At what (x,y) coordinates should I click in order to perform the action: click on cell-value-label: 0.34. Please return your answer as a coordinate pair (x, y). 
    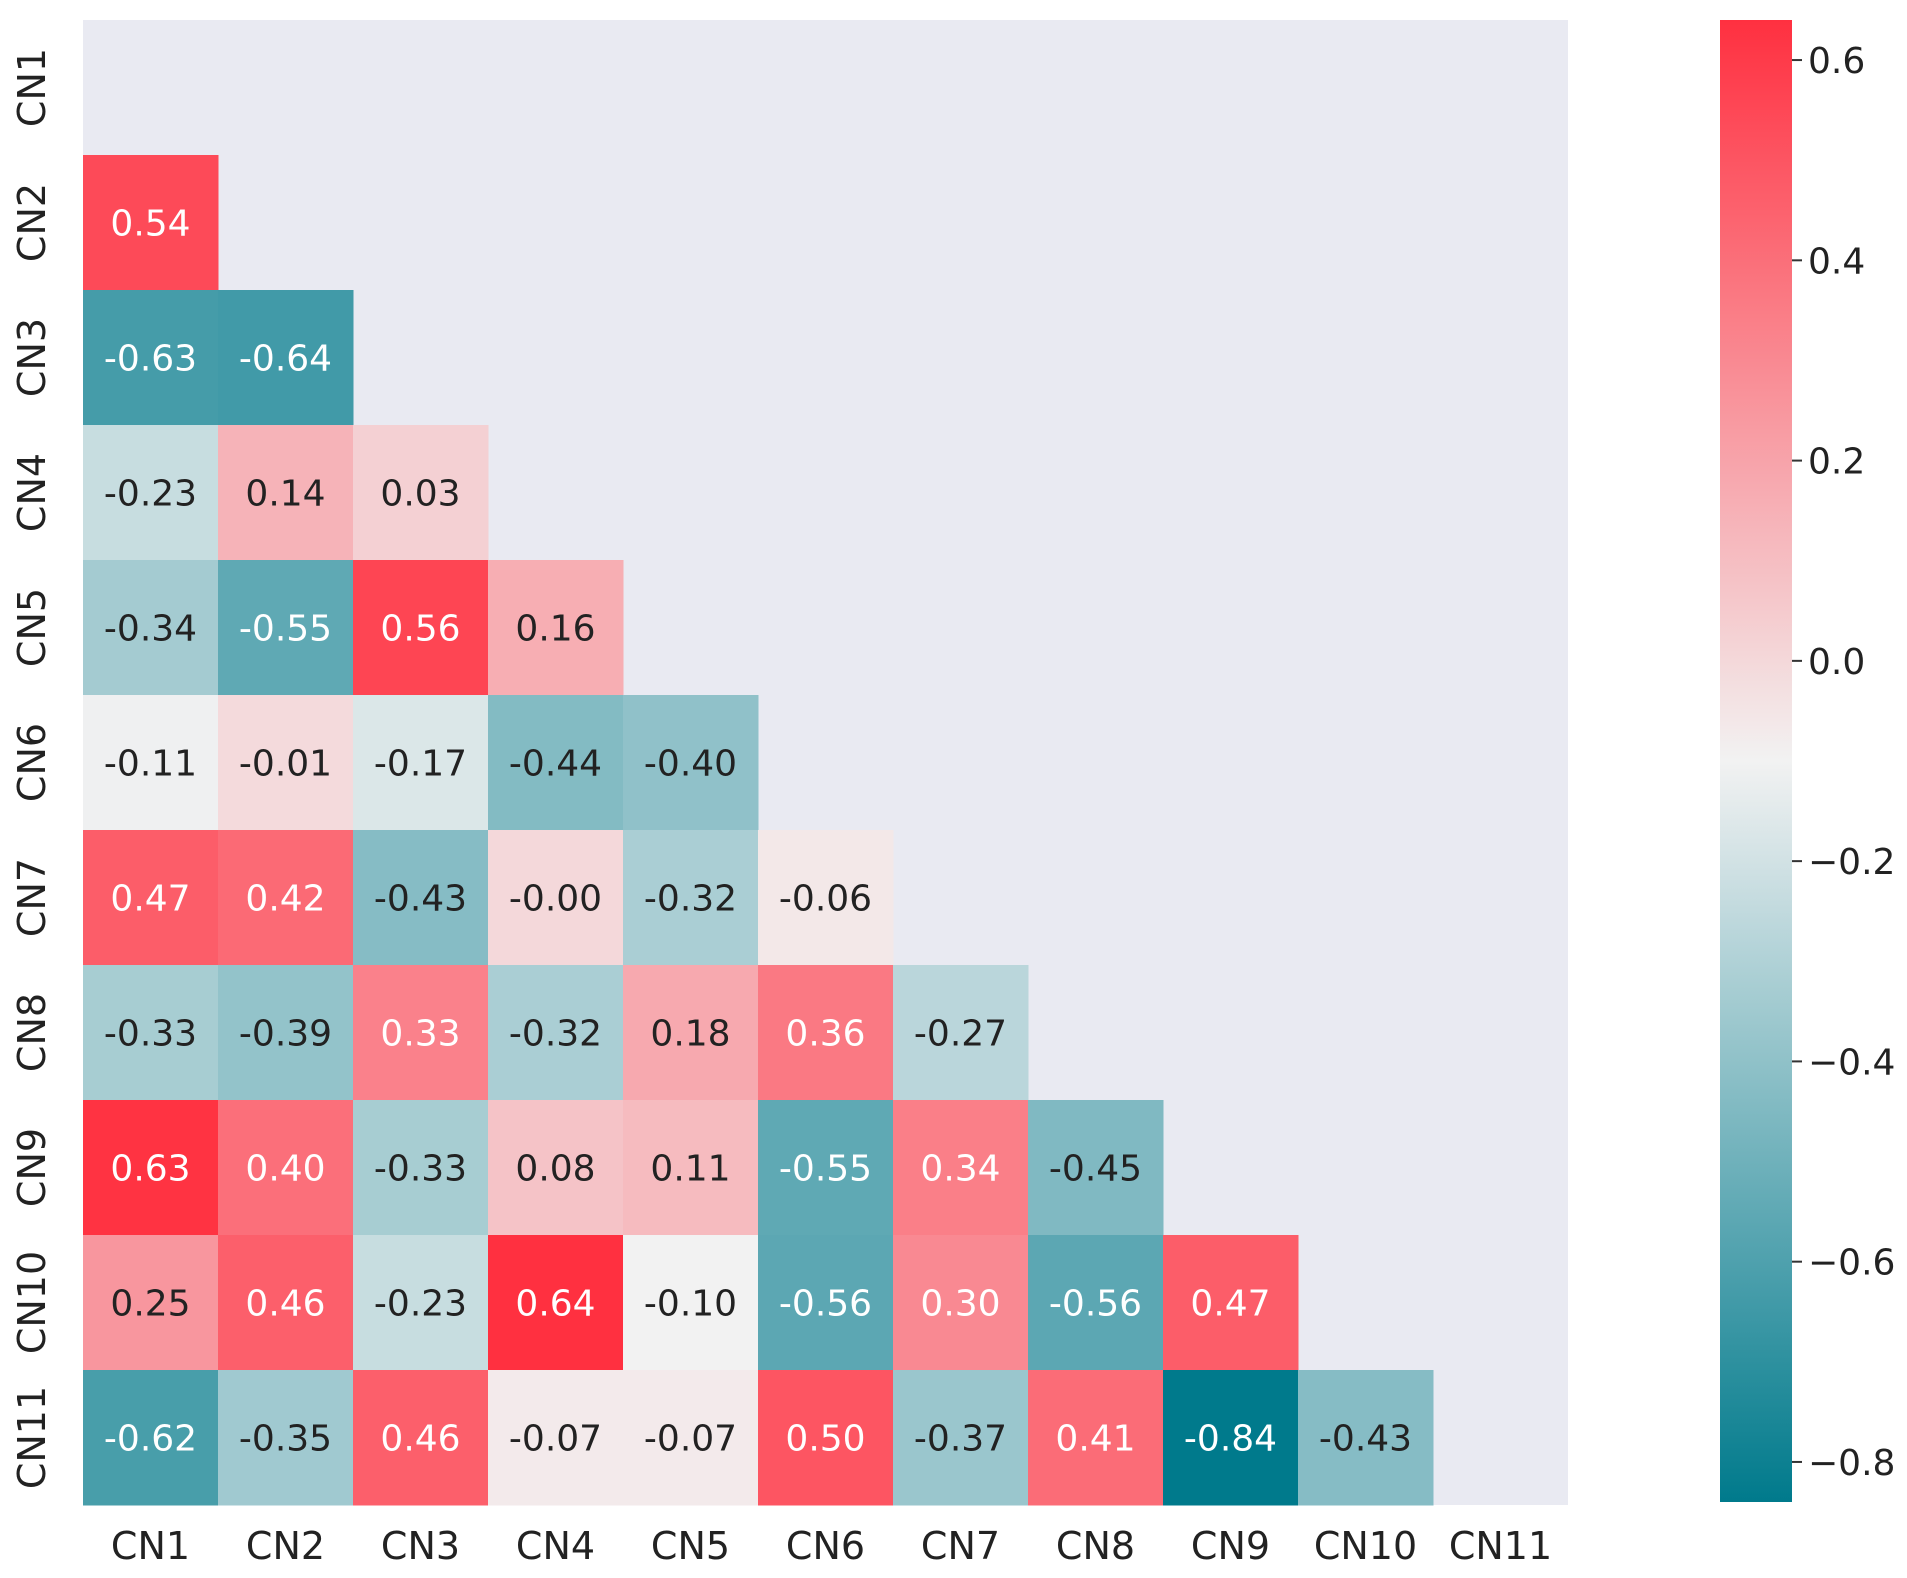
    Looking at the image, I should click on (960, 1169).